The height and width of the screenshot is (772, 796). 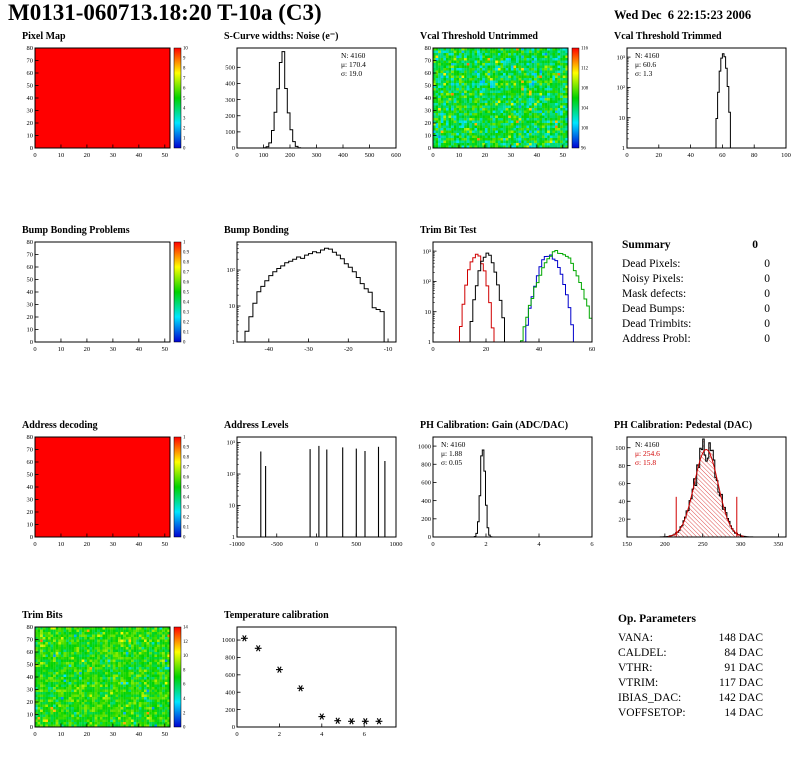 What do you see at coordinates (308, 349) in the screenshot?
I see `svg-text: -30` at bounding box center [308, 349].